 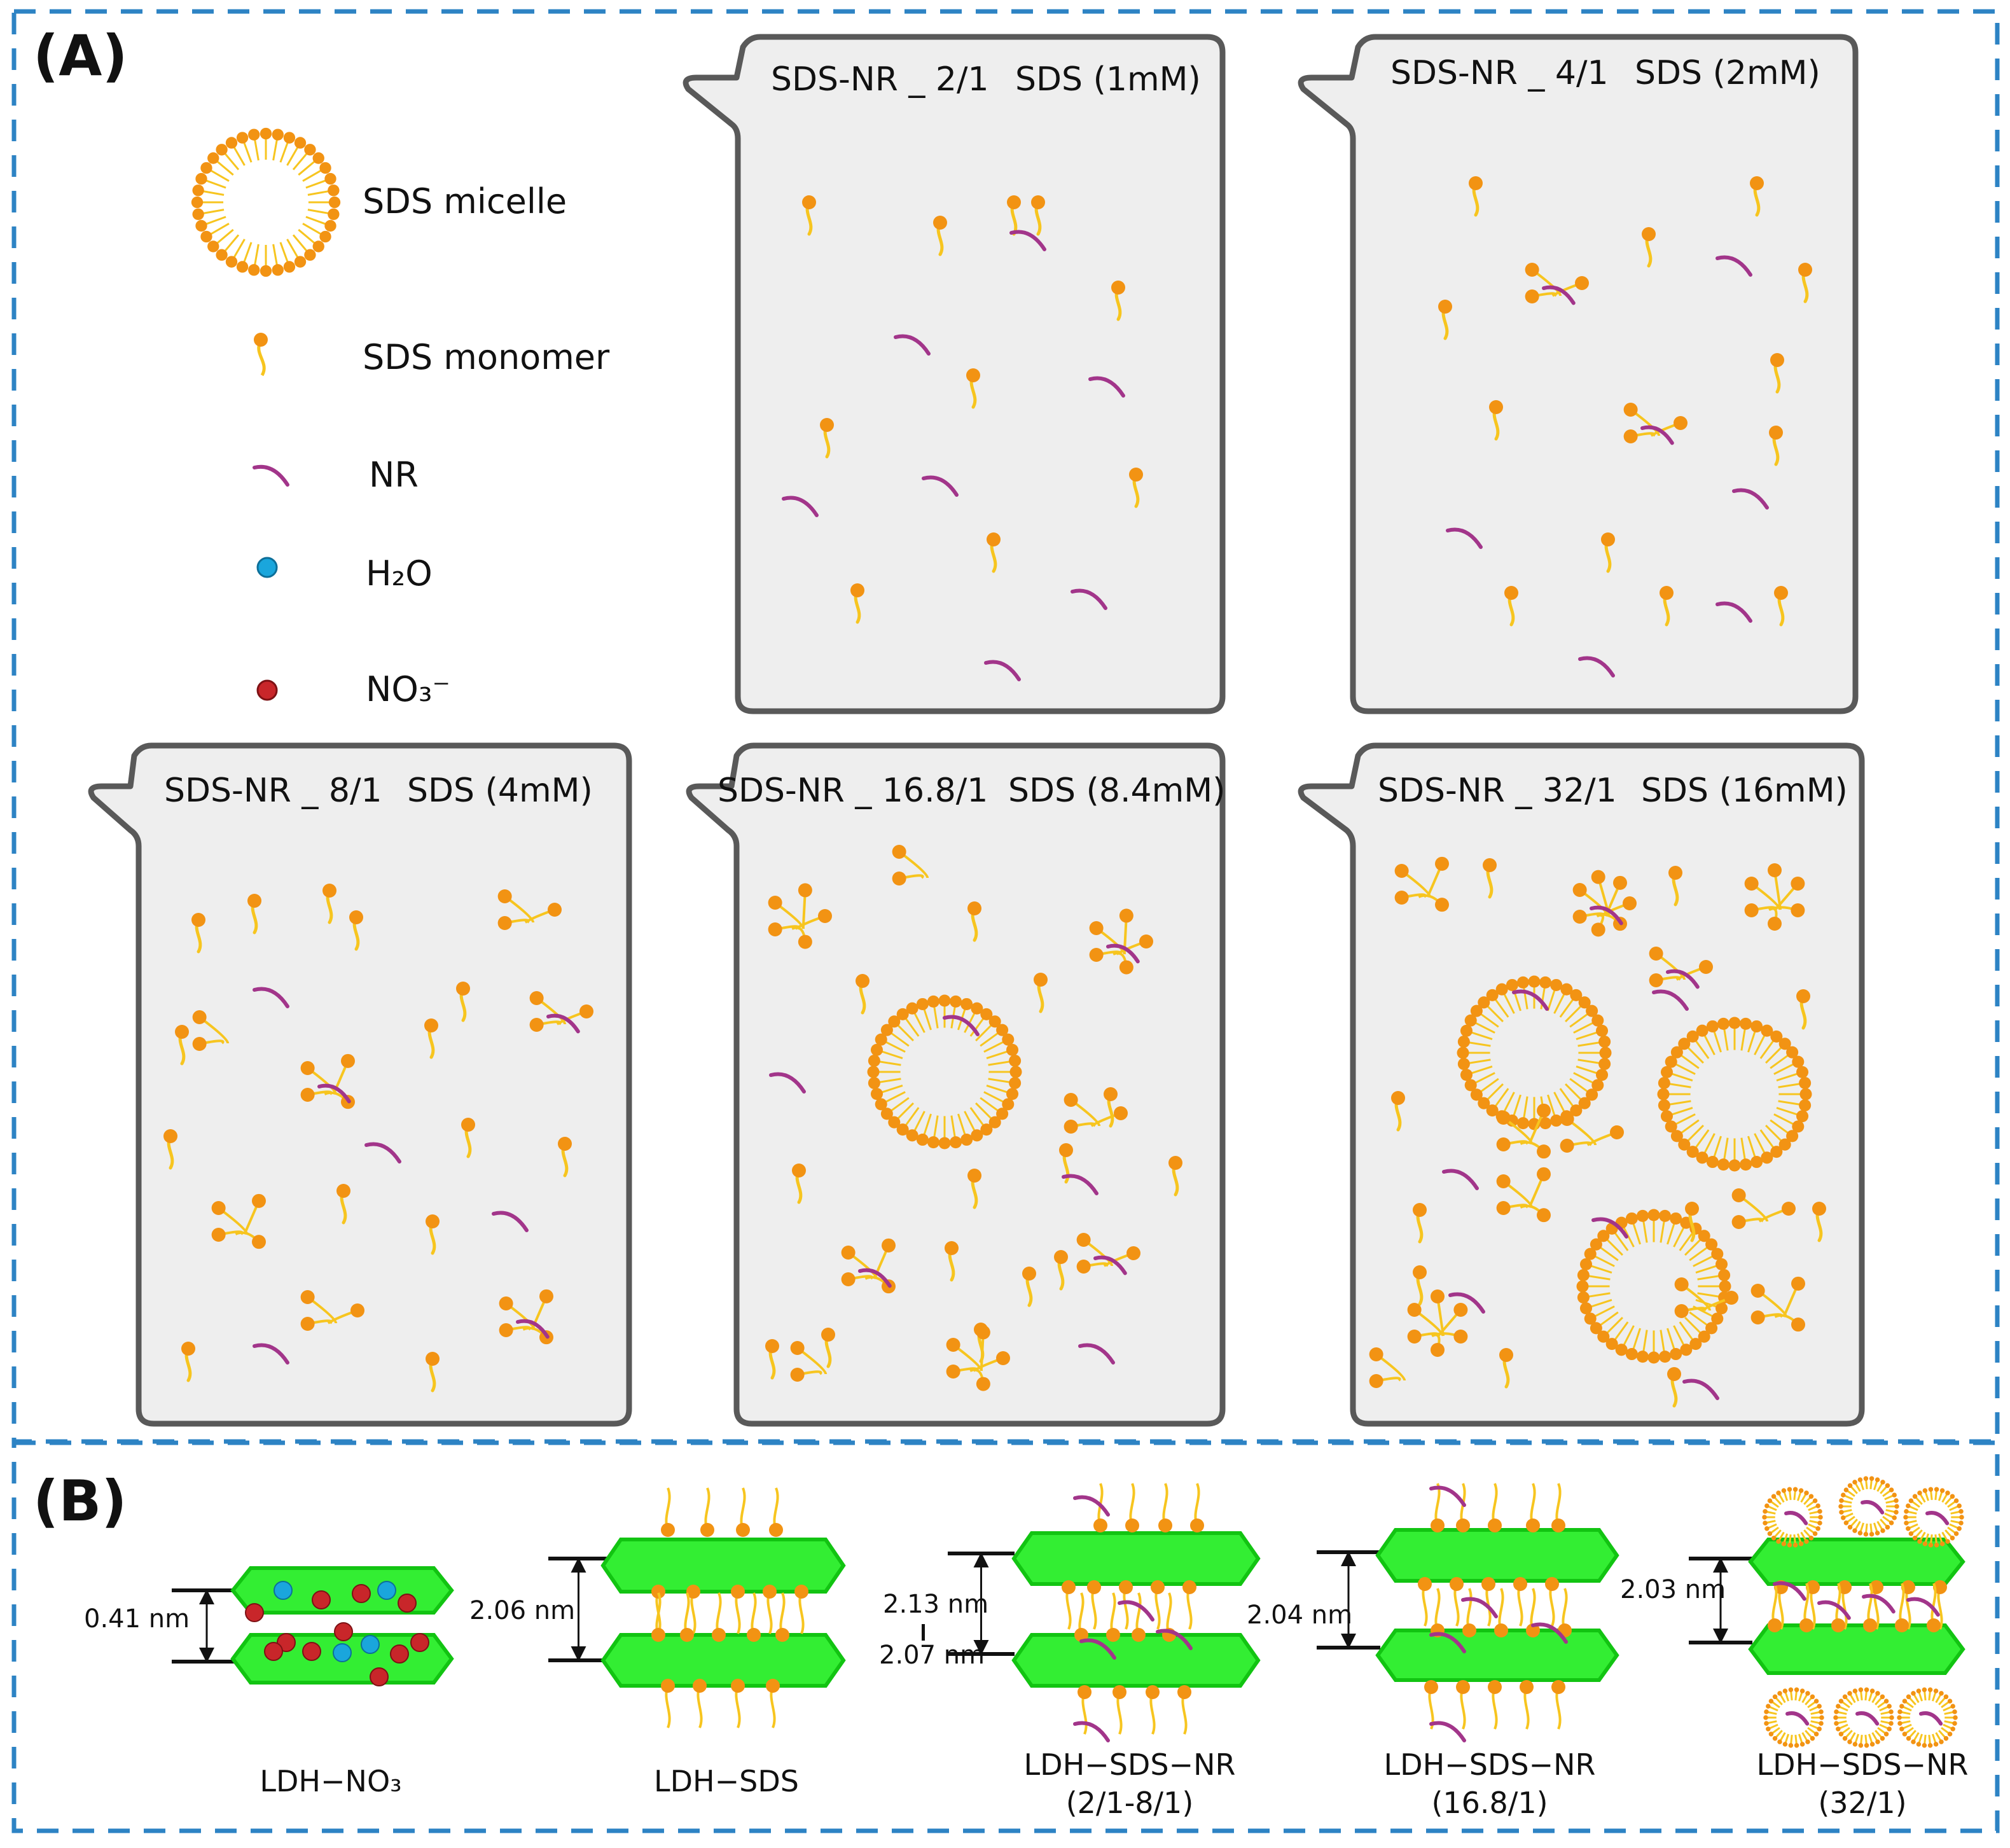 What do you see at coordinates (408, 689) in the screenshot?
I see `legend-nitrate-label: NO₃⁻` at bounding box center [408, 689].